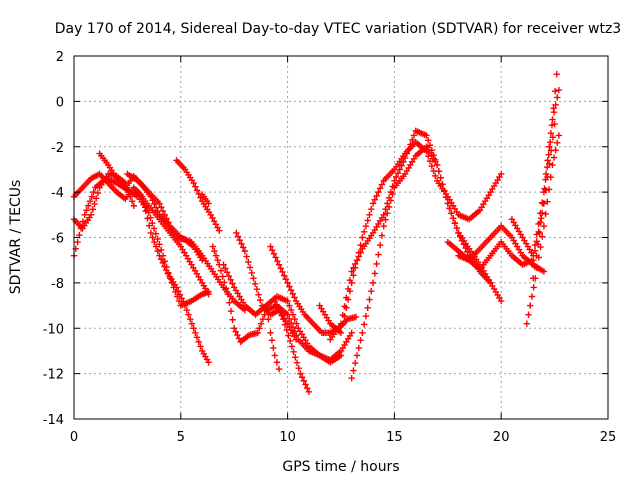 The image size is (640, 480). I want to click on x-tick-label: 0, so click(74, 437).